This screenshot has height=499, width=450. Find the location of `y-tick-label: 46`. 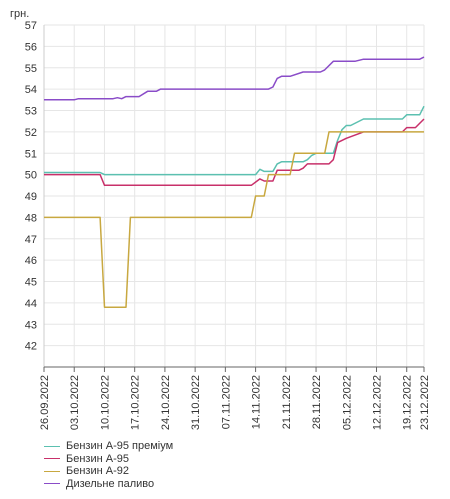

y-tick-label: 46 is located at coordinates (31, 261).